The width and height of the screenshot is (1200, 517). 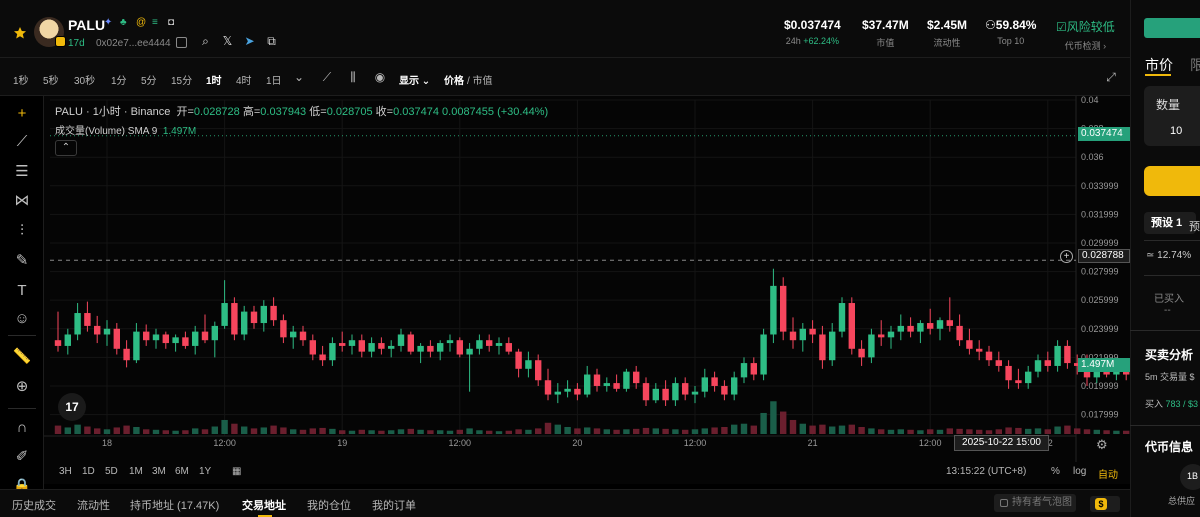 What do you see at coordinates (21, 81) in the screenshot?
I see `timeframe-1s: 1秒` at bounding box center [21, 81].